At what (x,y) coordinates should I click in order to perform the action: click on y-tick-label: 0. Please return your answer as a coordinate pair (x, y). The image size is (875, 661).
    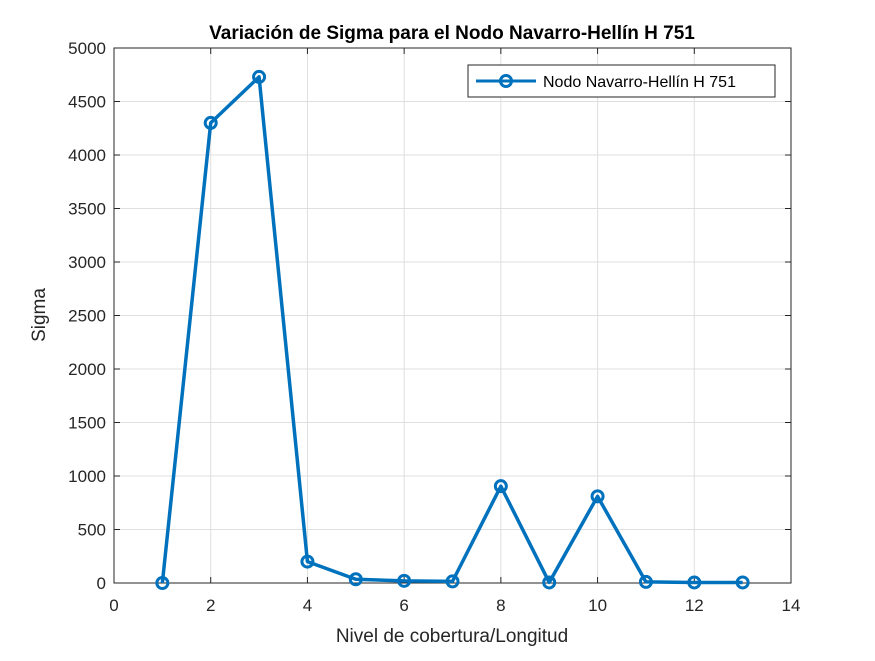
    Looking at the image, I should click on (101, 583).